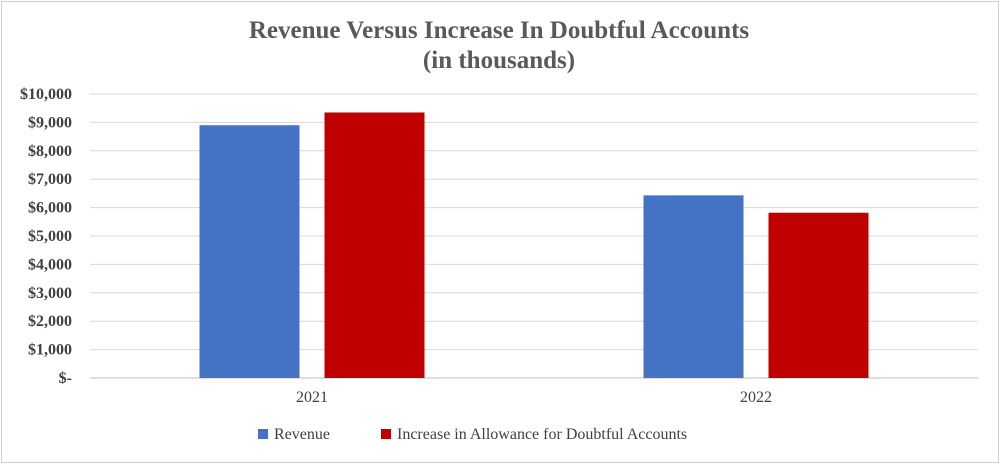 This screenshot has height=464, width=1000. What do you see at coordinates (693, 286) in the screenshot?
I see `bar-revenue-2022` at bounding box center [693, 286].